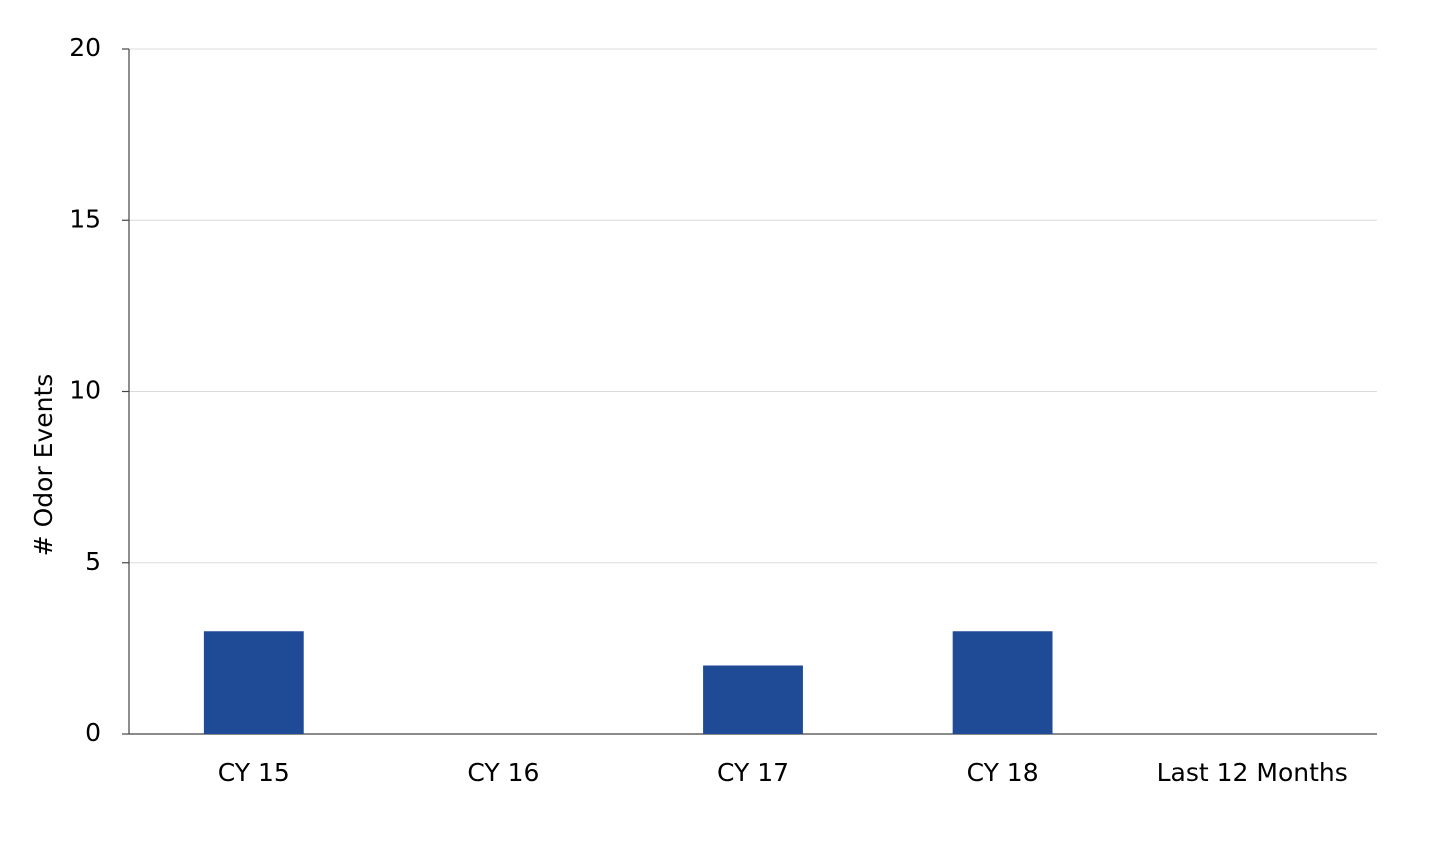  I want to click on x-tick-label: CY 17, so click(753, 772).